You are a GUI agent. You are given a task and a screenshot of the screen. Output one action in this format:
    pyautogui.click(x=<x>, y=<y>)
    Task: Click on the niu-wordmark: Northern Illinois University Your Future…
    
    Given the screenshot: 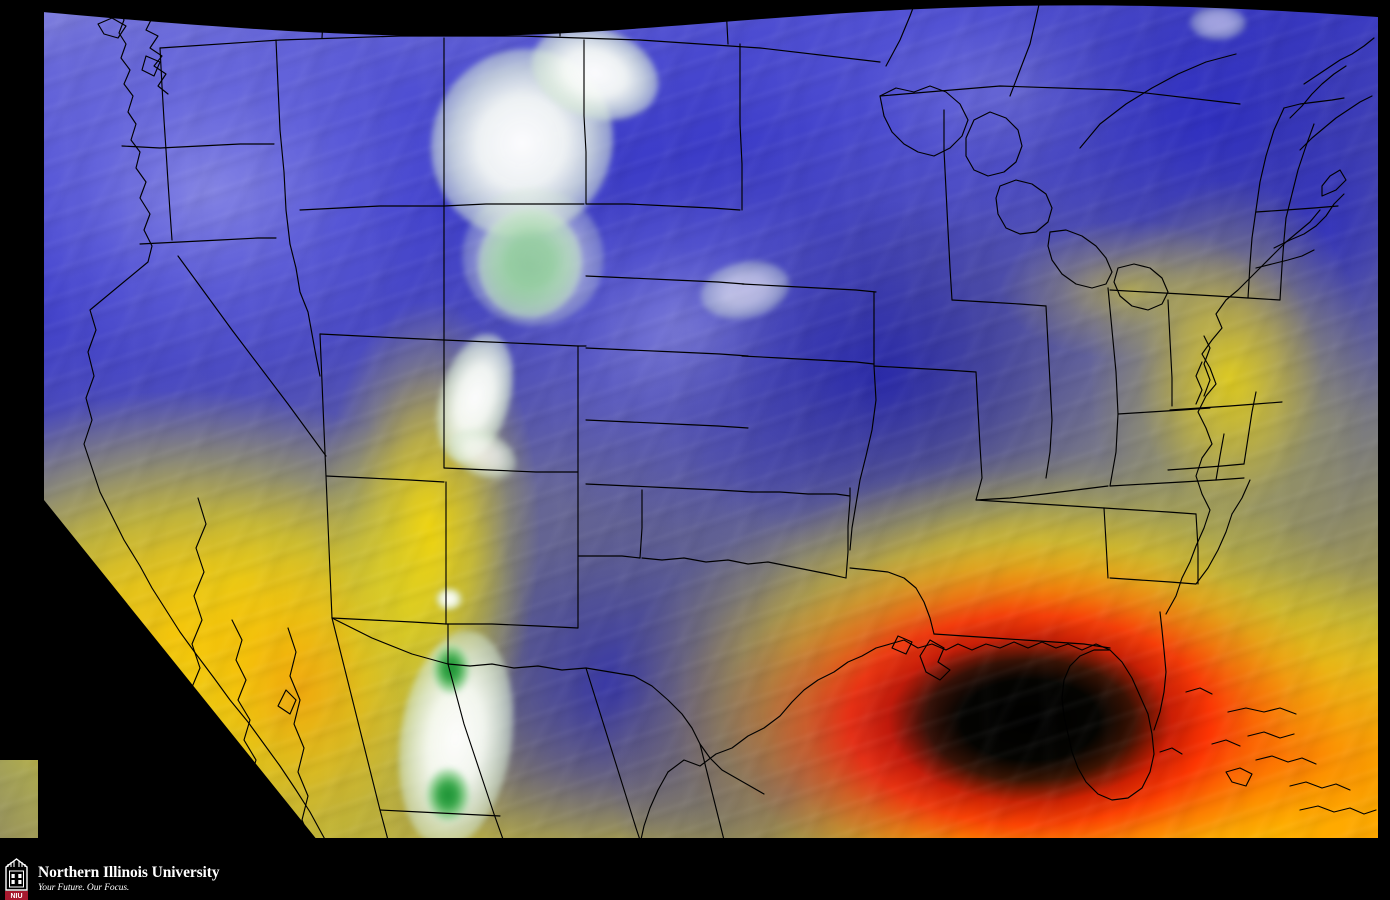 What is the action you would take?
    pyautogui.click(x=129, y=879)
    